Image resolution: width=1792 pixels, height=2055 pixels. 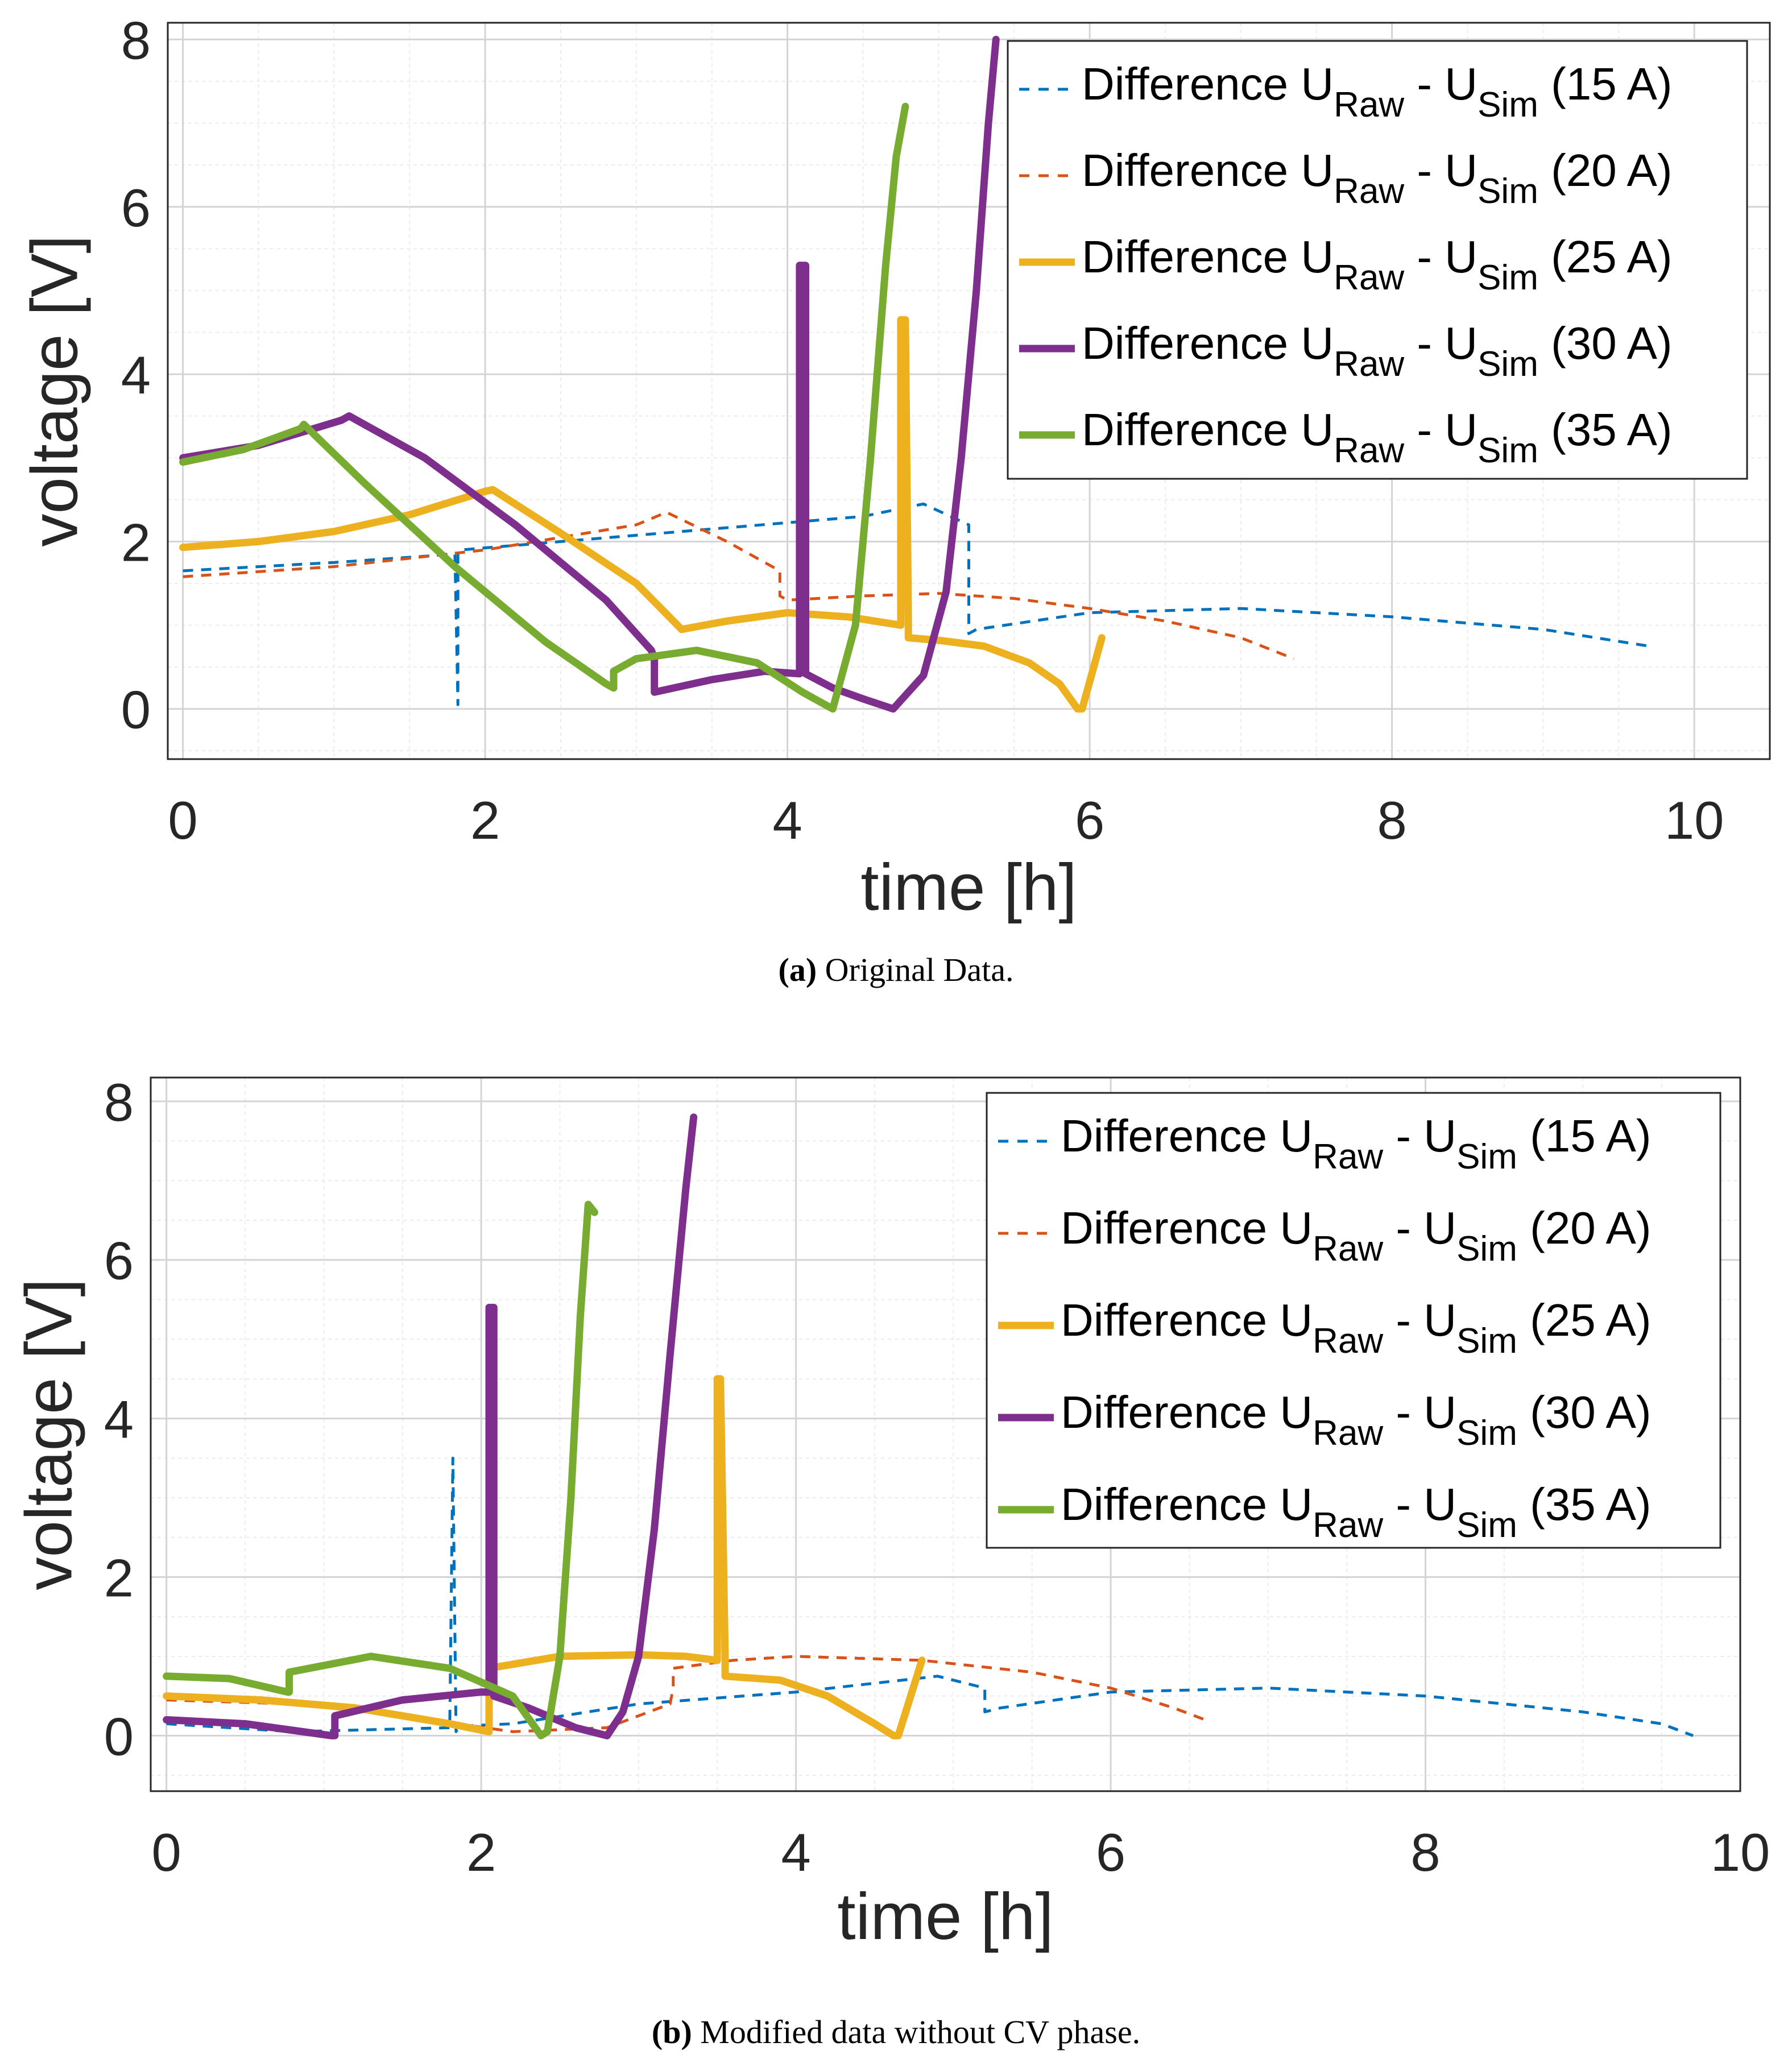 I want to click on caption-a-tag: (a), so click(x=797, y=969).